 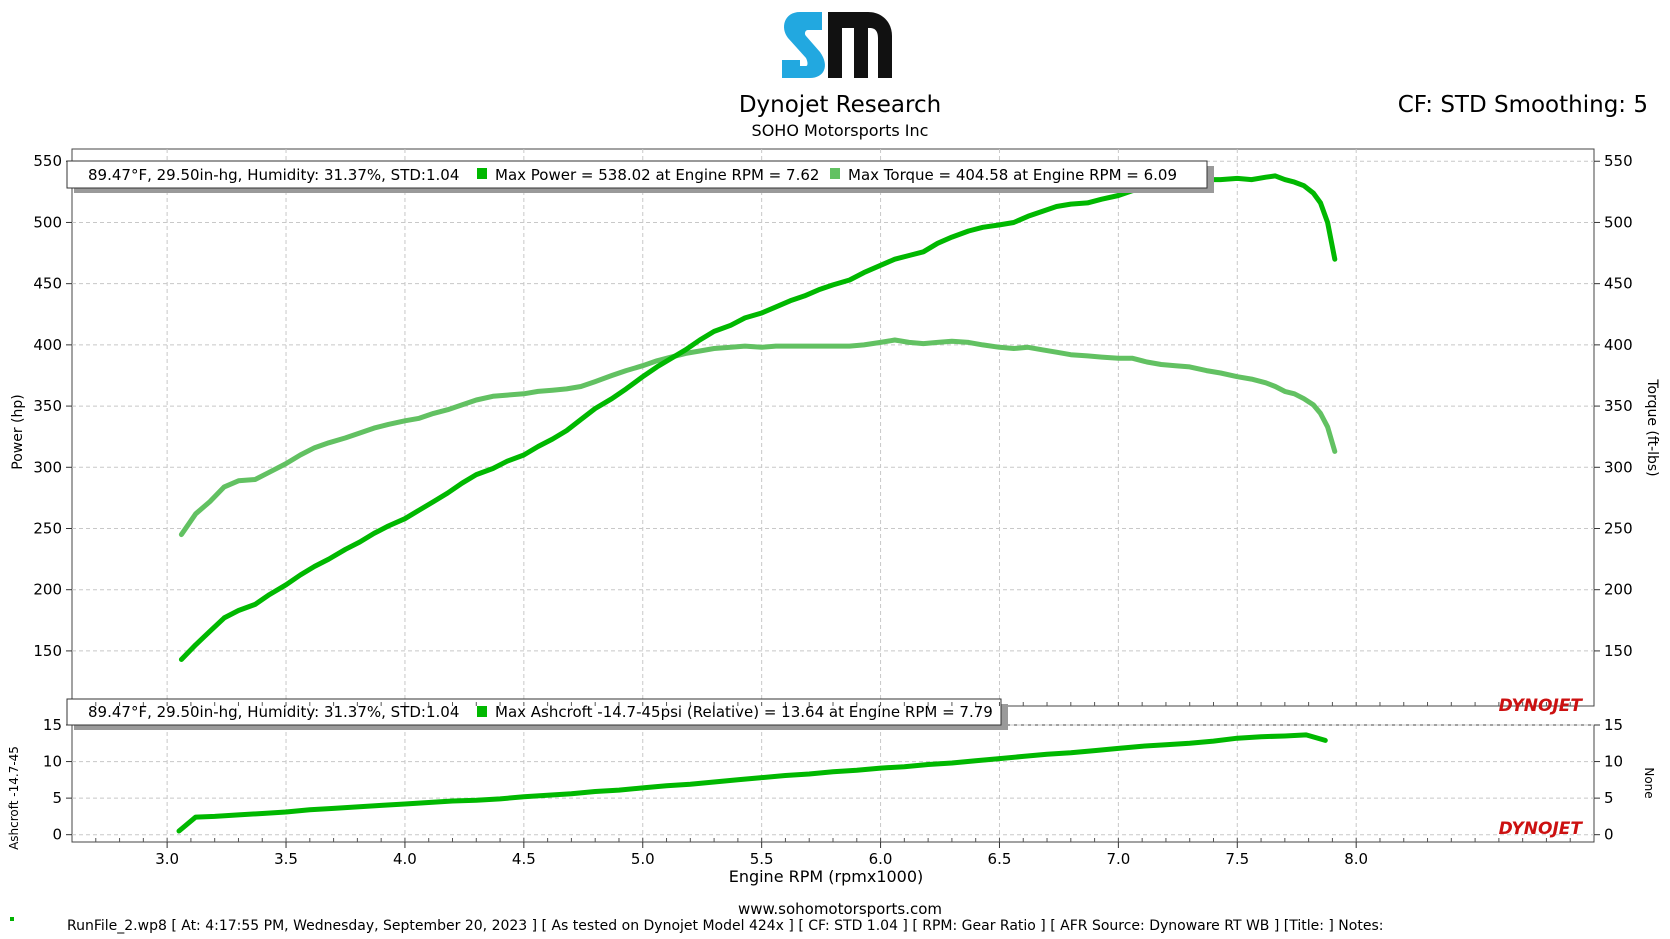 What do you see at coordinates (524, 859) in the screenshot?
I see `x-tick-label: 4.5` at bounding box center [524, 859].